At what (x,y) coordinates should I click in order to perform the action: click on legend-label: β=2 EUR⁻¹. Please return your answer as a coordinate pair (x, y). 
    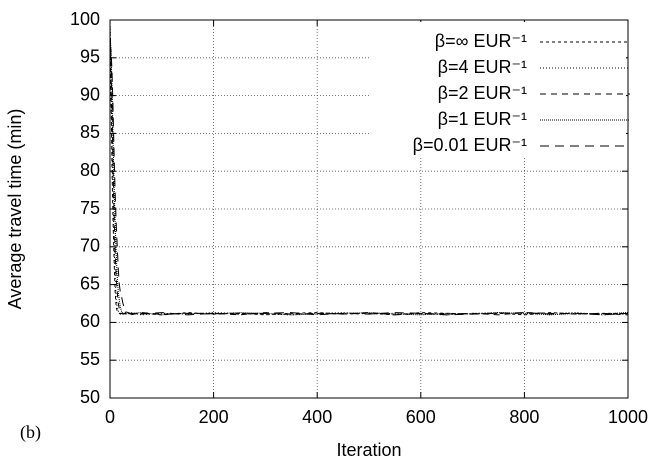
    Looking at the image, I should click on (482, 93).